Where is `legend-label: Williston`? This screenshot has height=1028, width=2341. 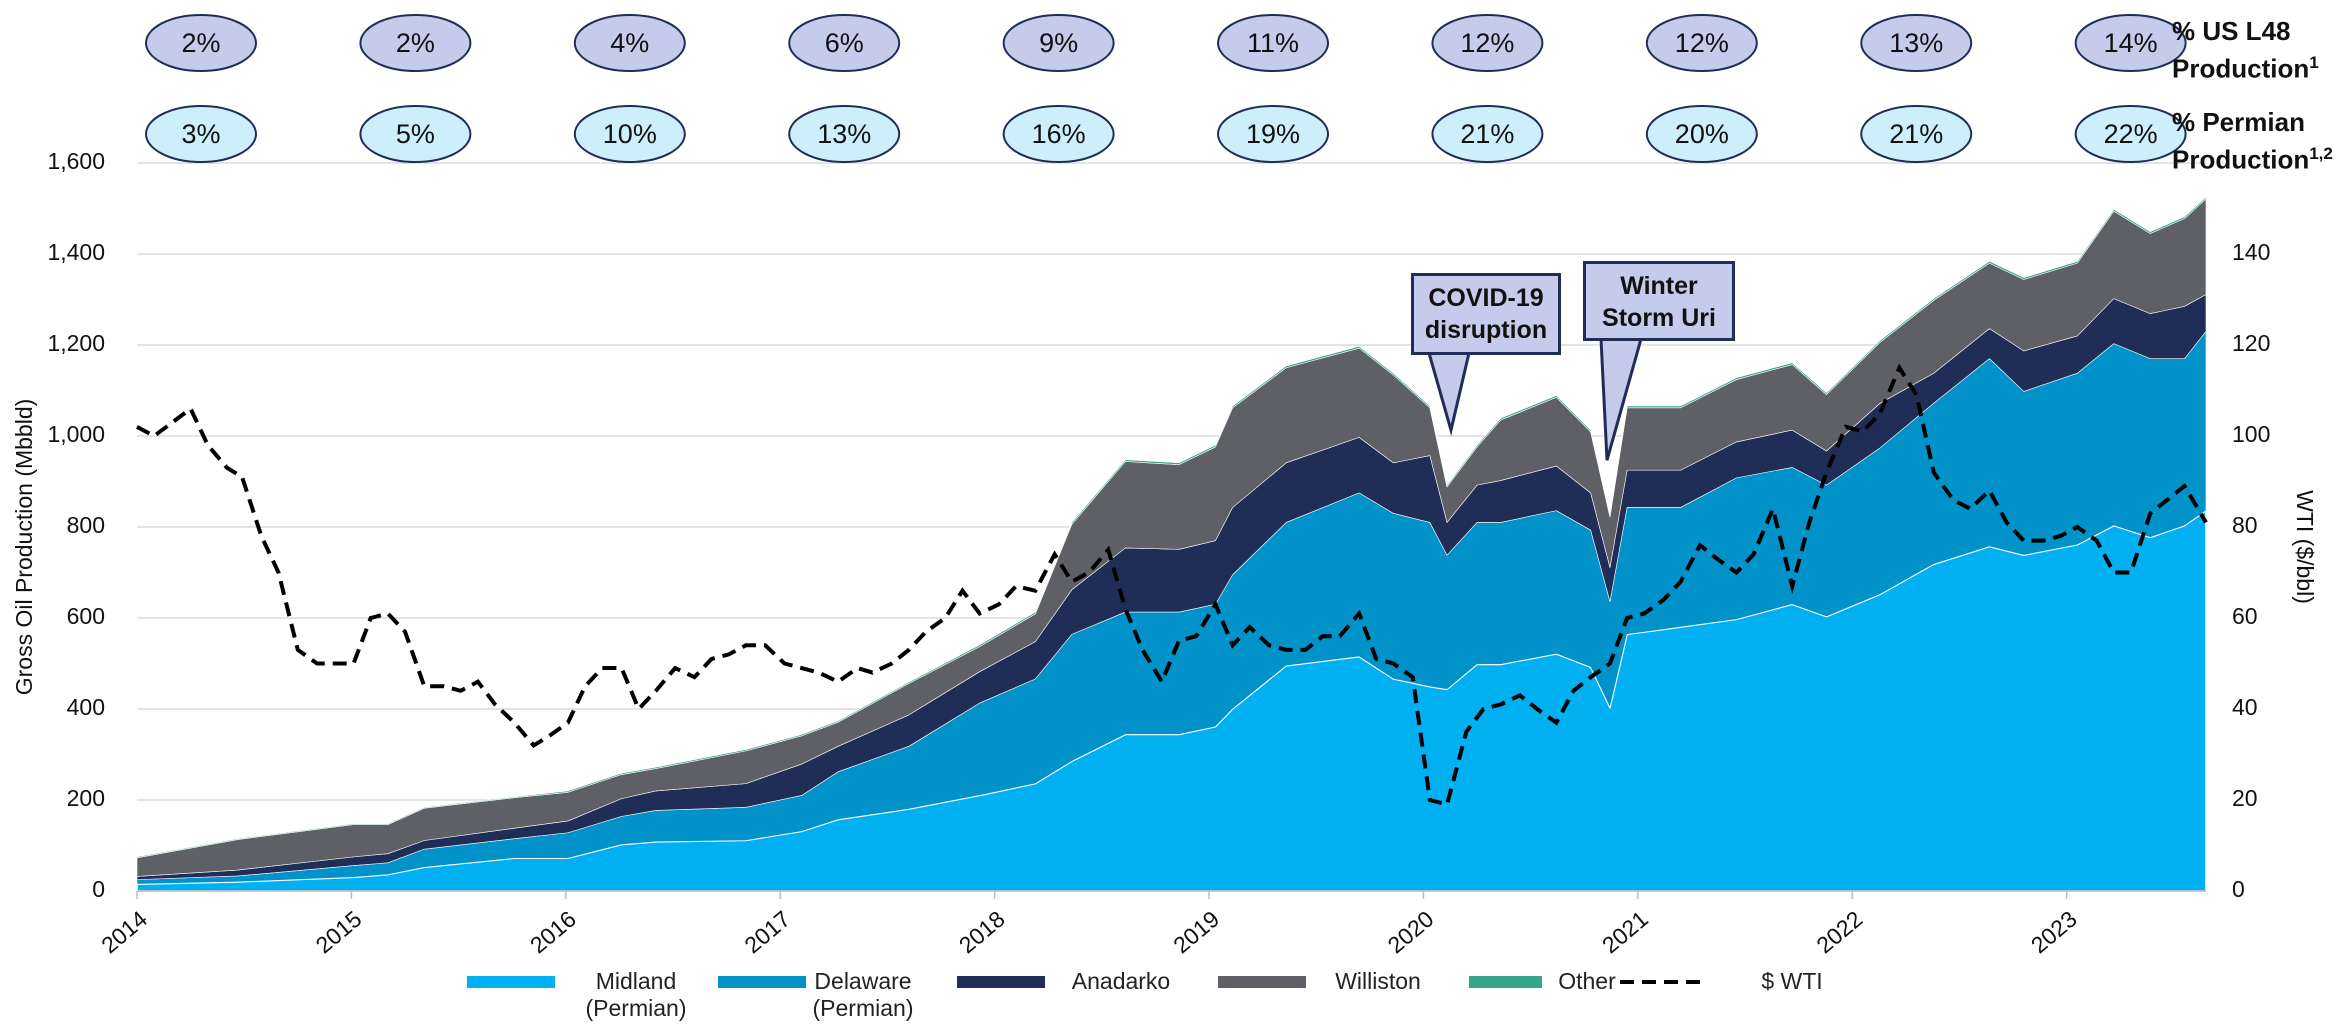
legend-label: Williston is located at coordinates (1378, 981).